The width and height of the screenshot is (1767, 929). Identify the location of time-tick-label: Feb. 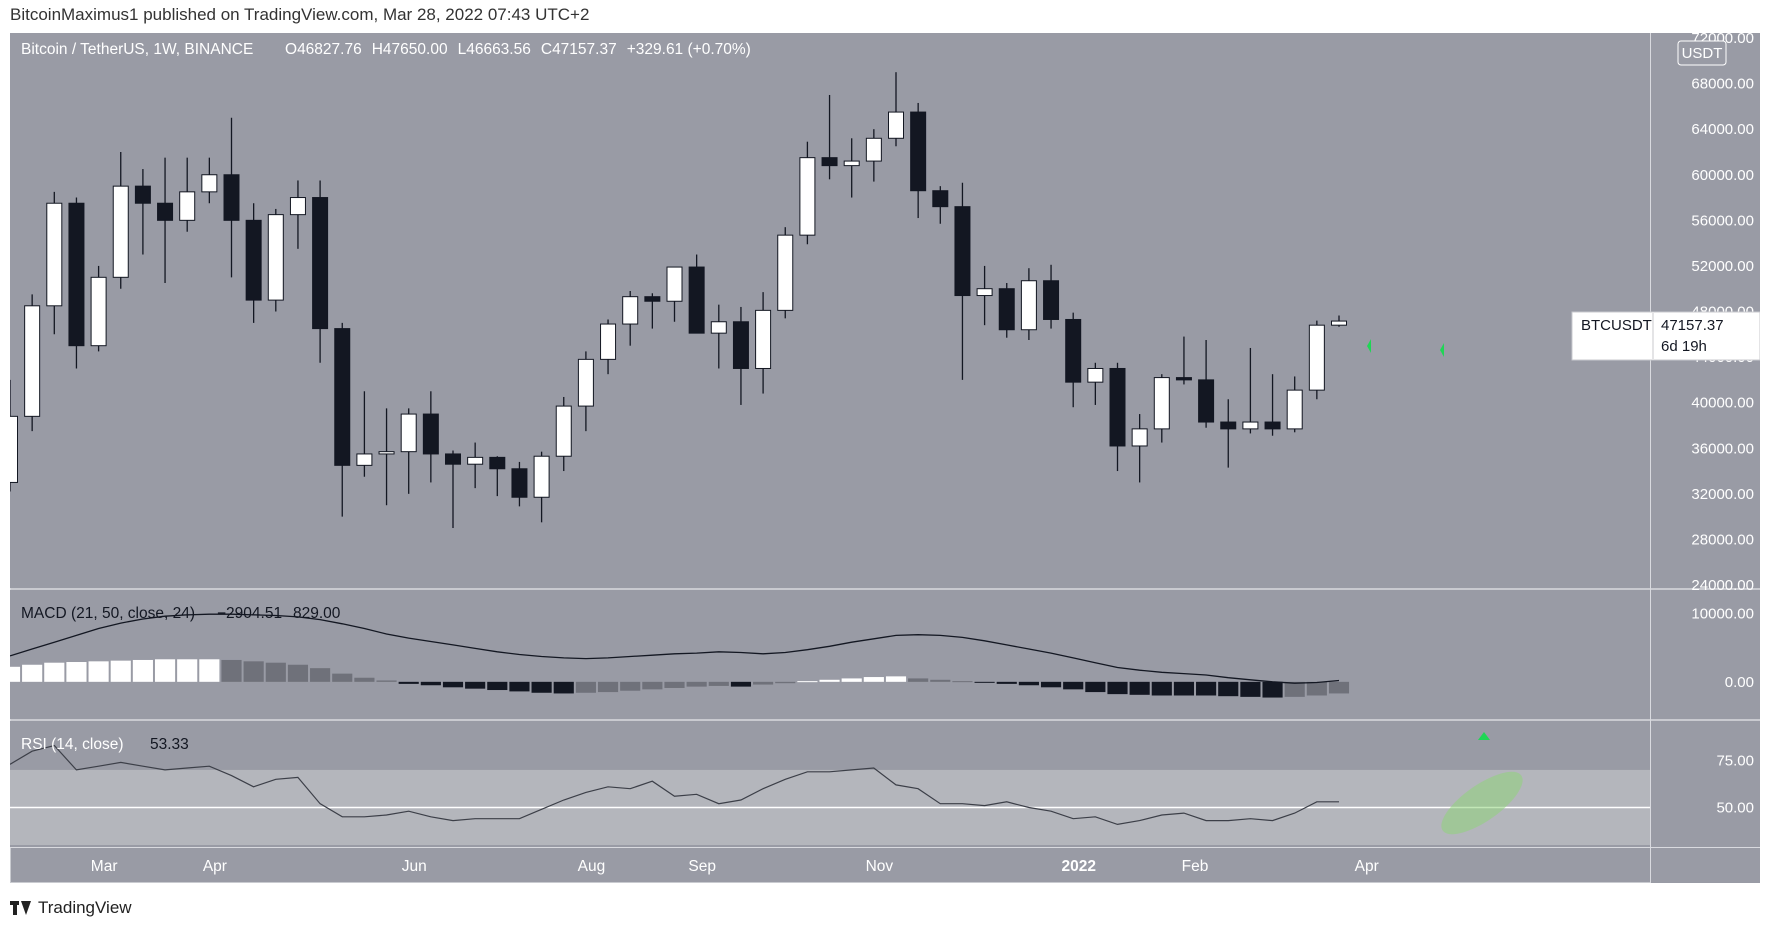
(1195, 866).